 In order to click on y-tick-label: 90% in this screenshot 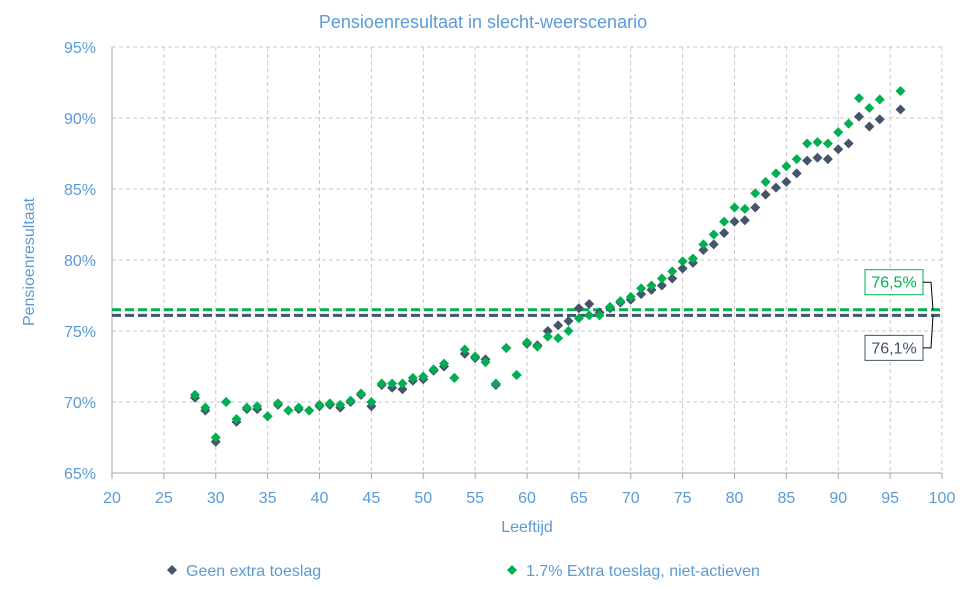, I will do `click(80, 119)`.